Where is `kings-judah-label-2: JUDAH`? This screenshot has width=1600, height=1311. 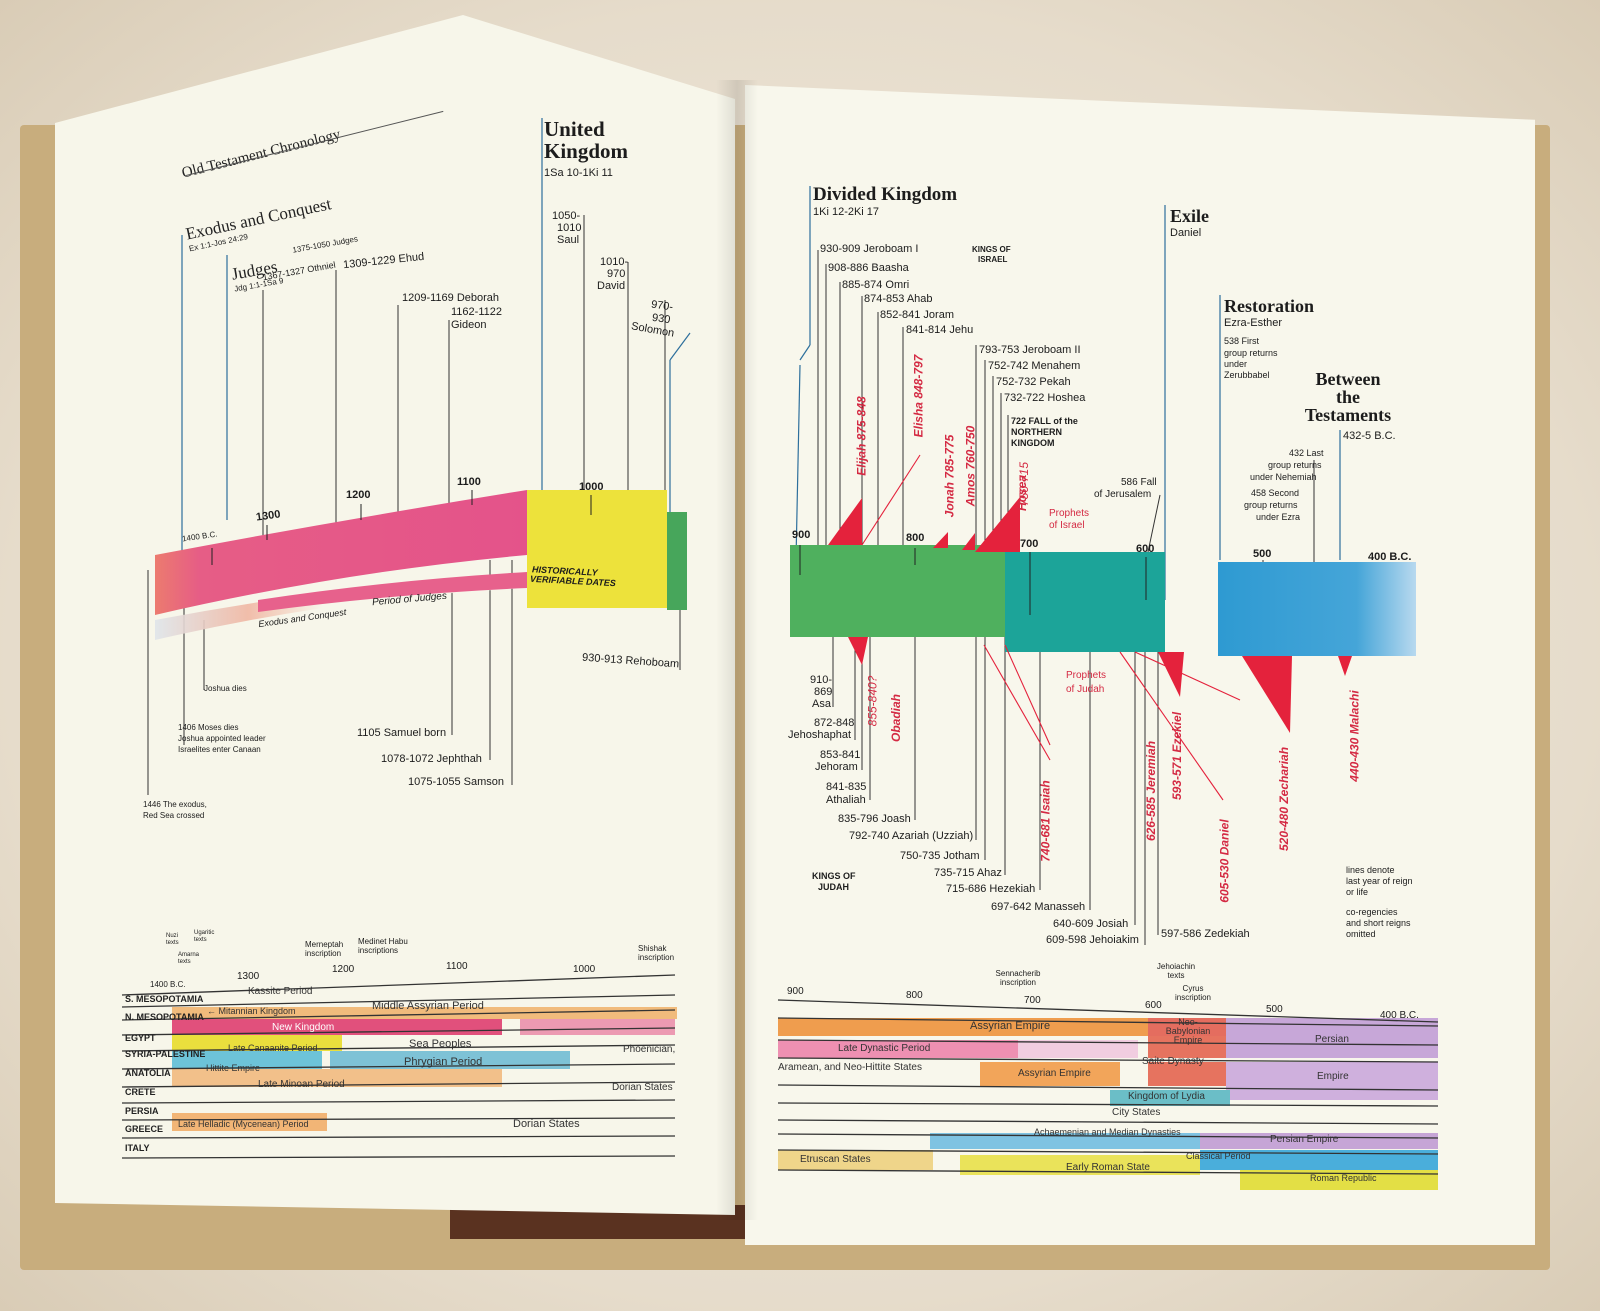 kings-judah-label-2: JUDAH is located at coordinates (834, 887).